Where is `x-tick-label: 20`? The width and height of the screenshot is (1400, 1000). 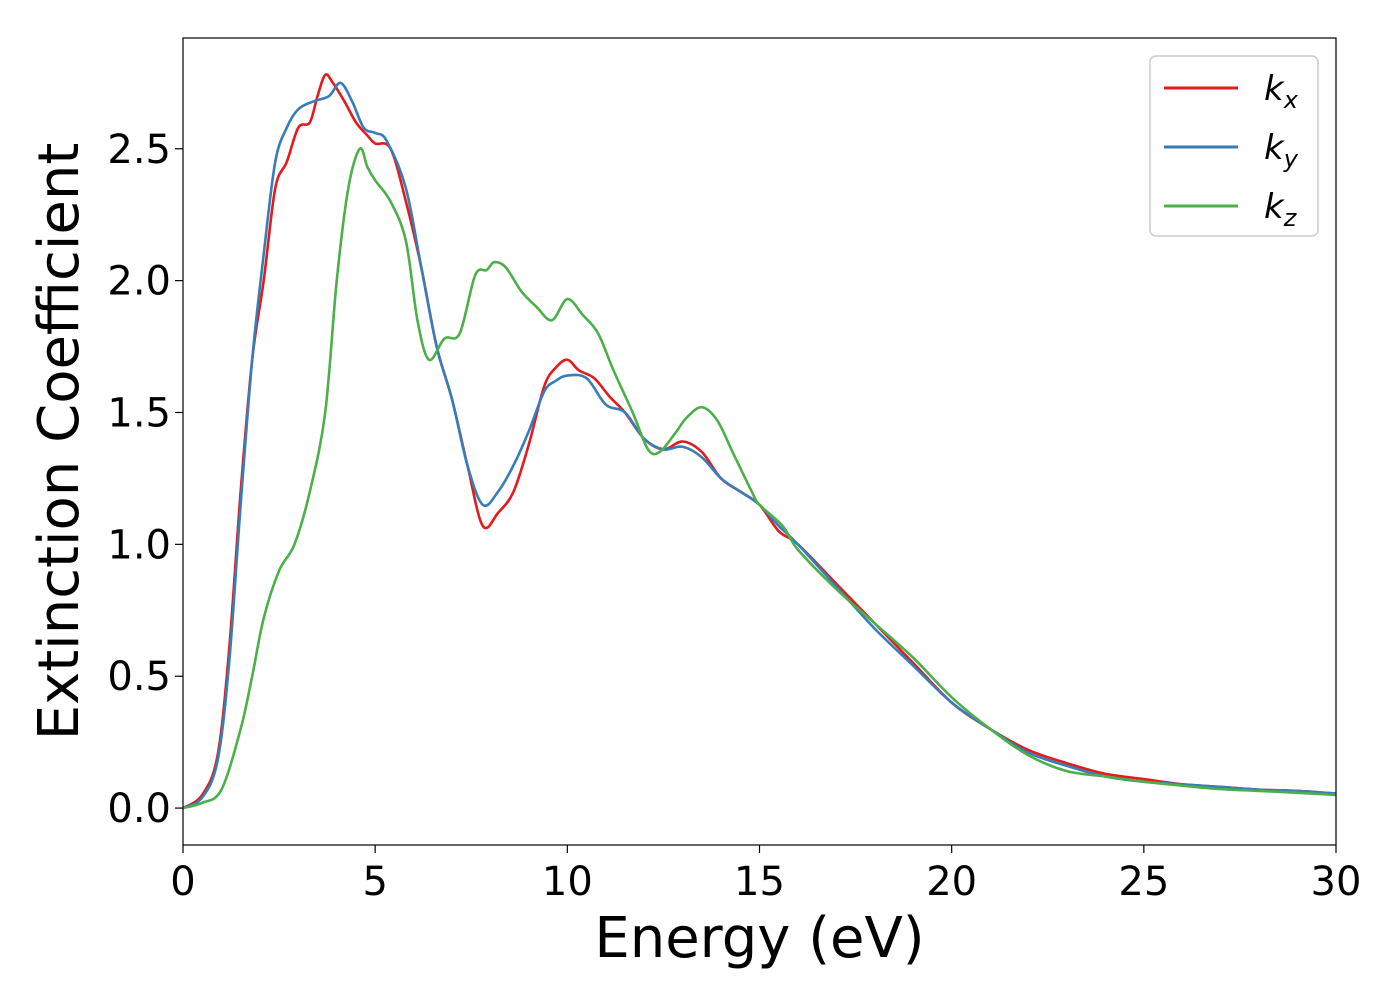
x-tick-label: 20 is located at coordinates (951, 882).